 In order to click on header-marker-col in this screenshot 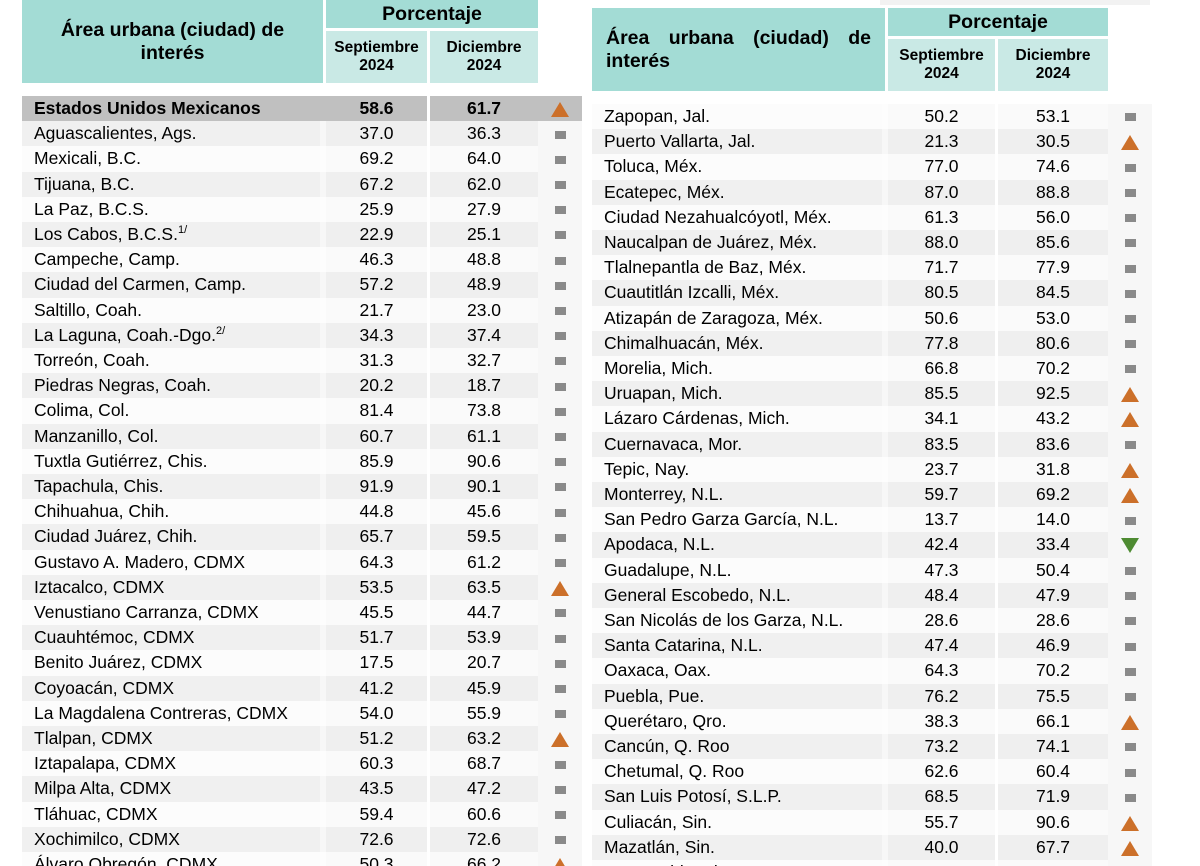, I will do `click(1130, 49)`.